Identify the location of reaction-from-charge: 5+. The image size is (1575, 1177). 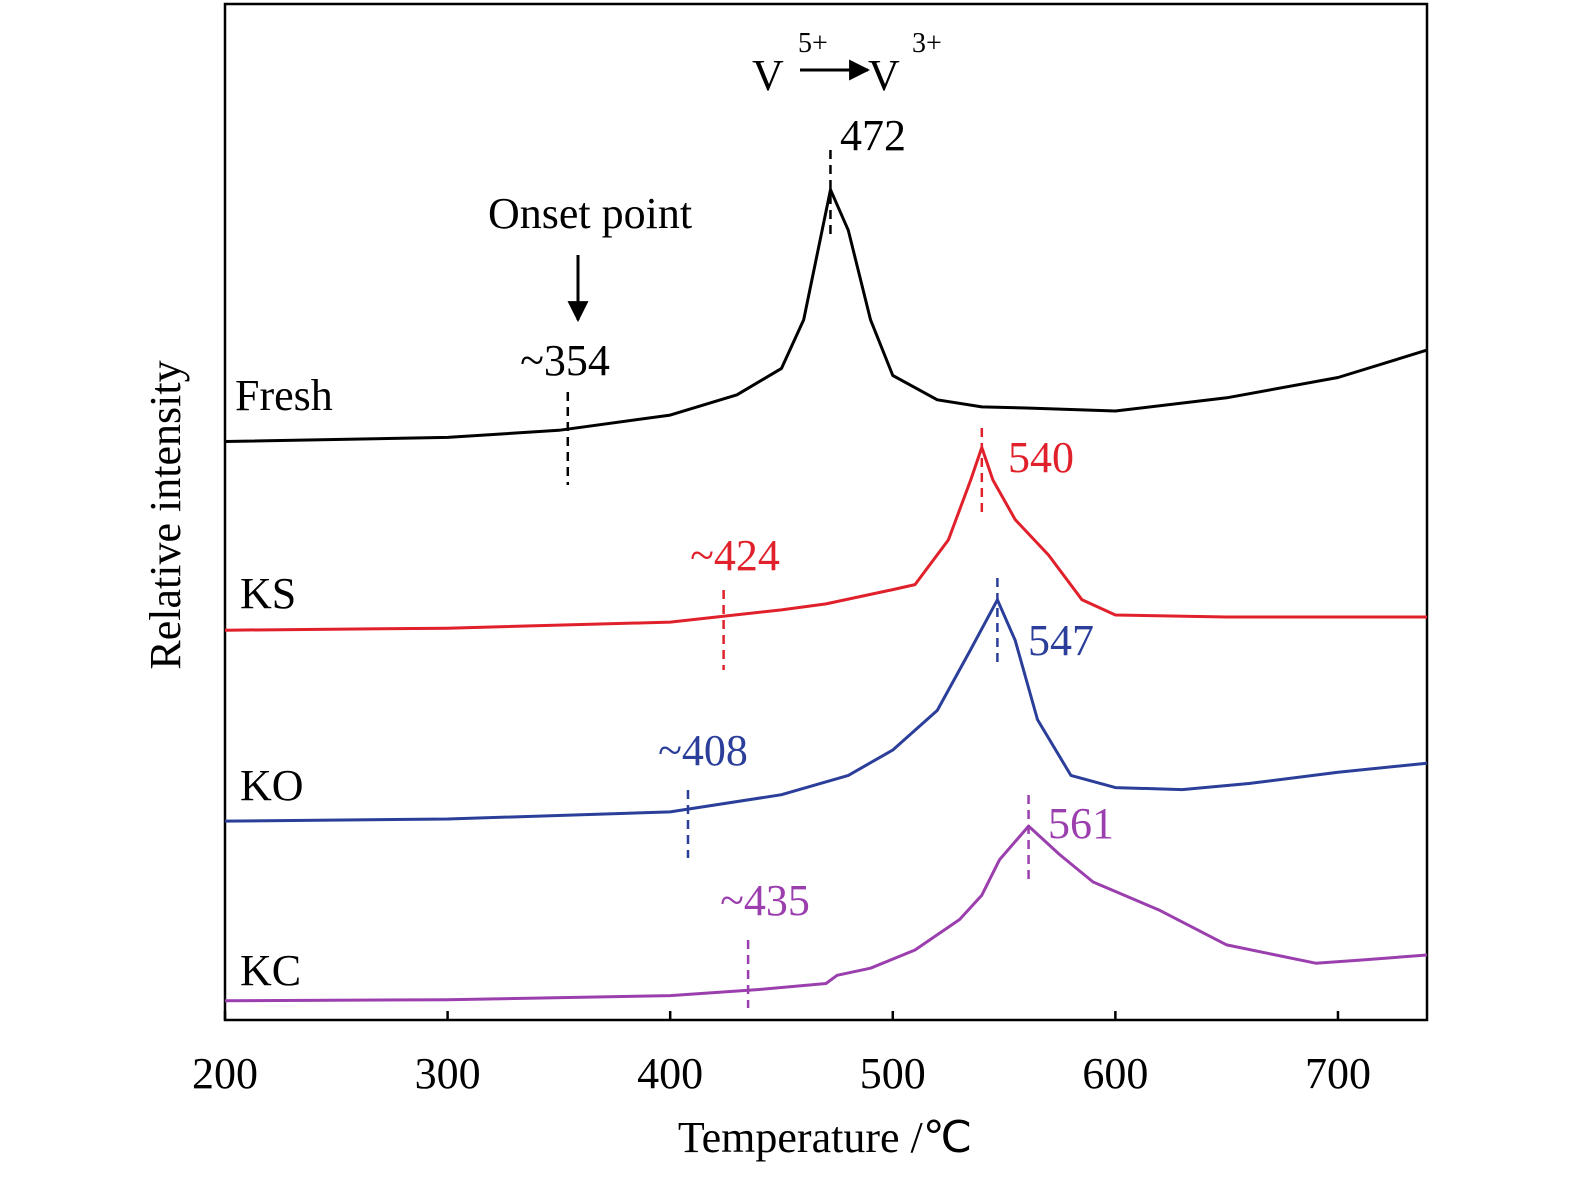
(813, 43).